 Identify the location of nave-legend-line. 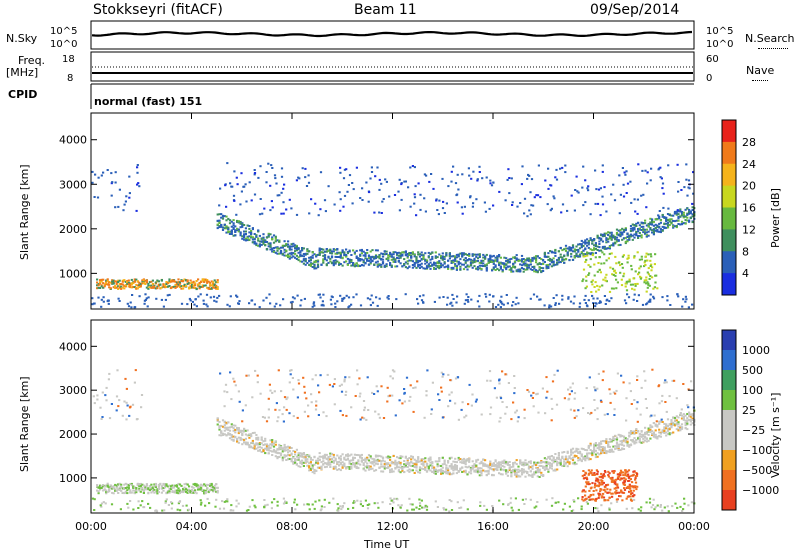
(760, 80).